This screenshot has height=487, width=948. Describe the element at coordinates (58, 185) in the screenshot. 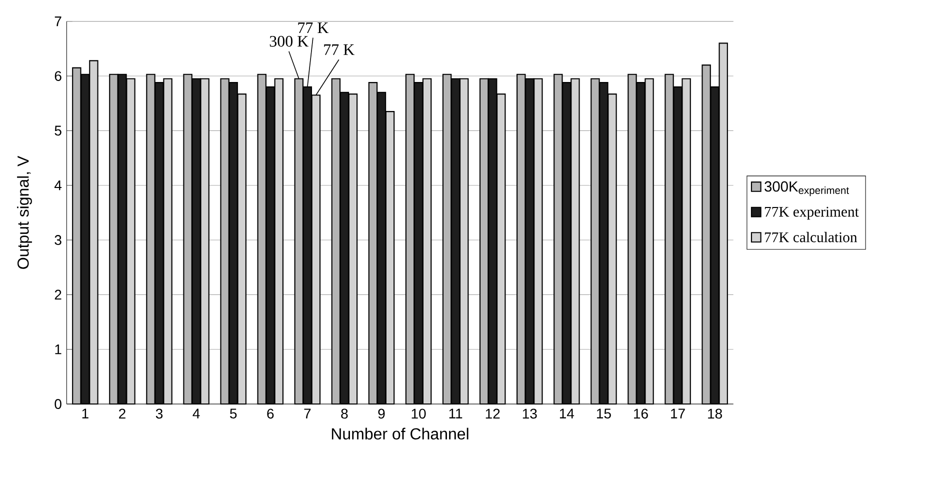

I see `y-tick-label: 4` at that location.